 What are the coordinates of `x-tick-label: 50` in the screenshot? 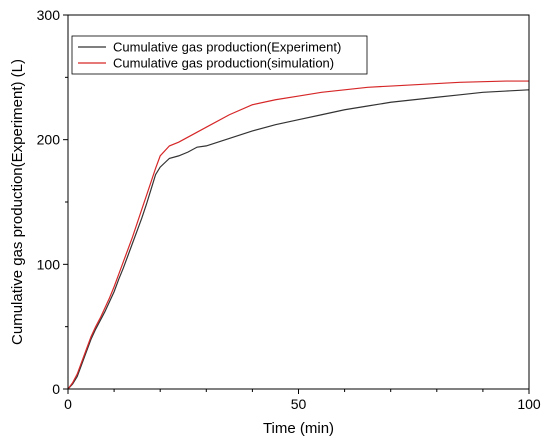 It's located at (299, 404).